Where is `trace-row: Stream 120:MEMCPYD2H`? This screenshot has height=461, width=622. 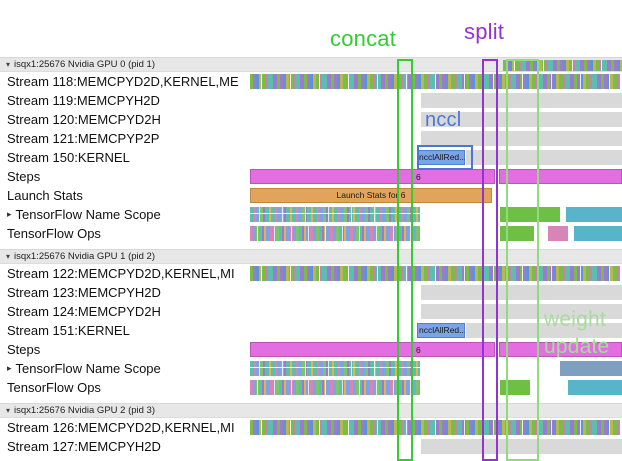
trace-row: Stream 120:MEMCPYD2H is located at coordinates (311, 119).